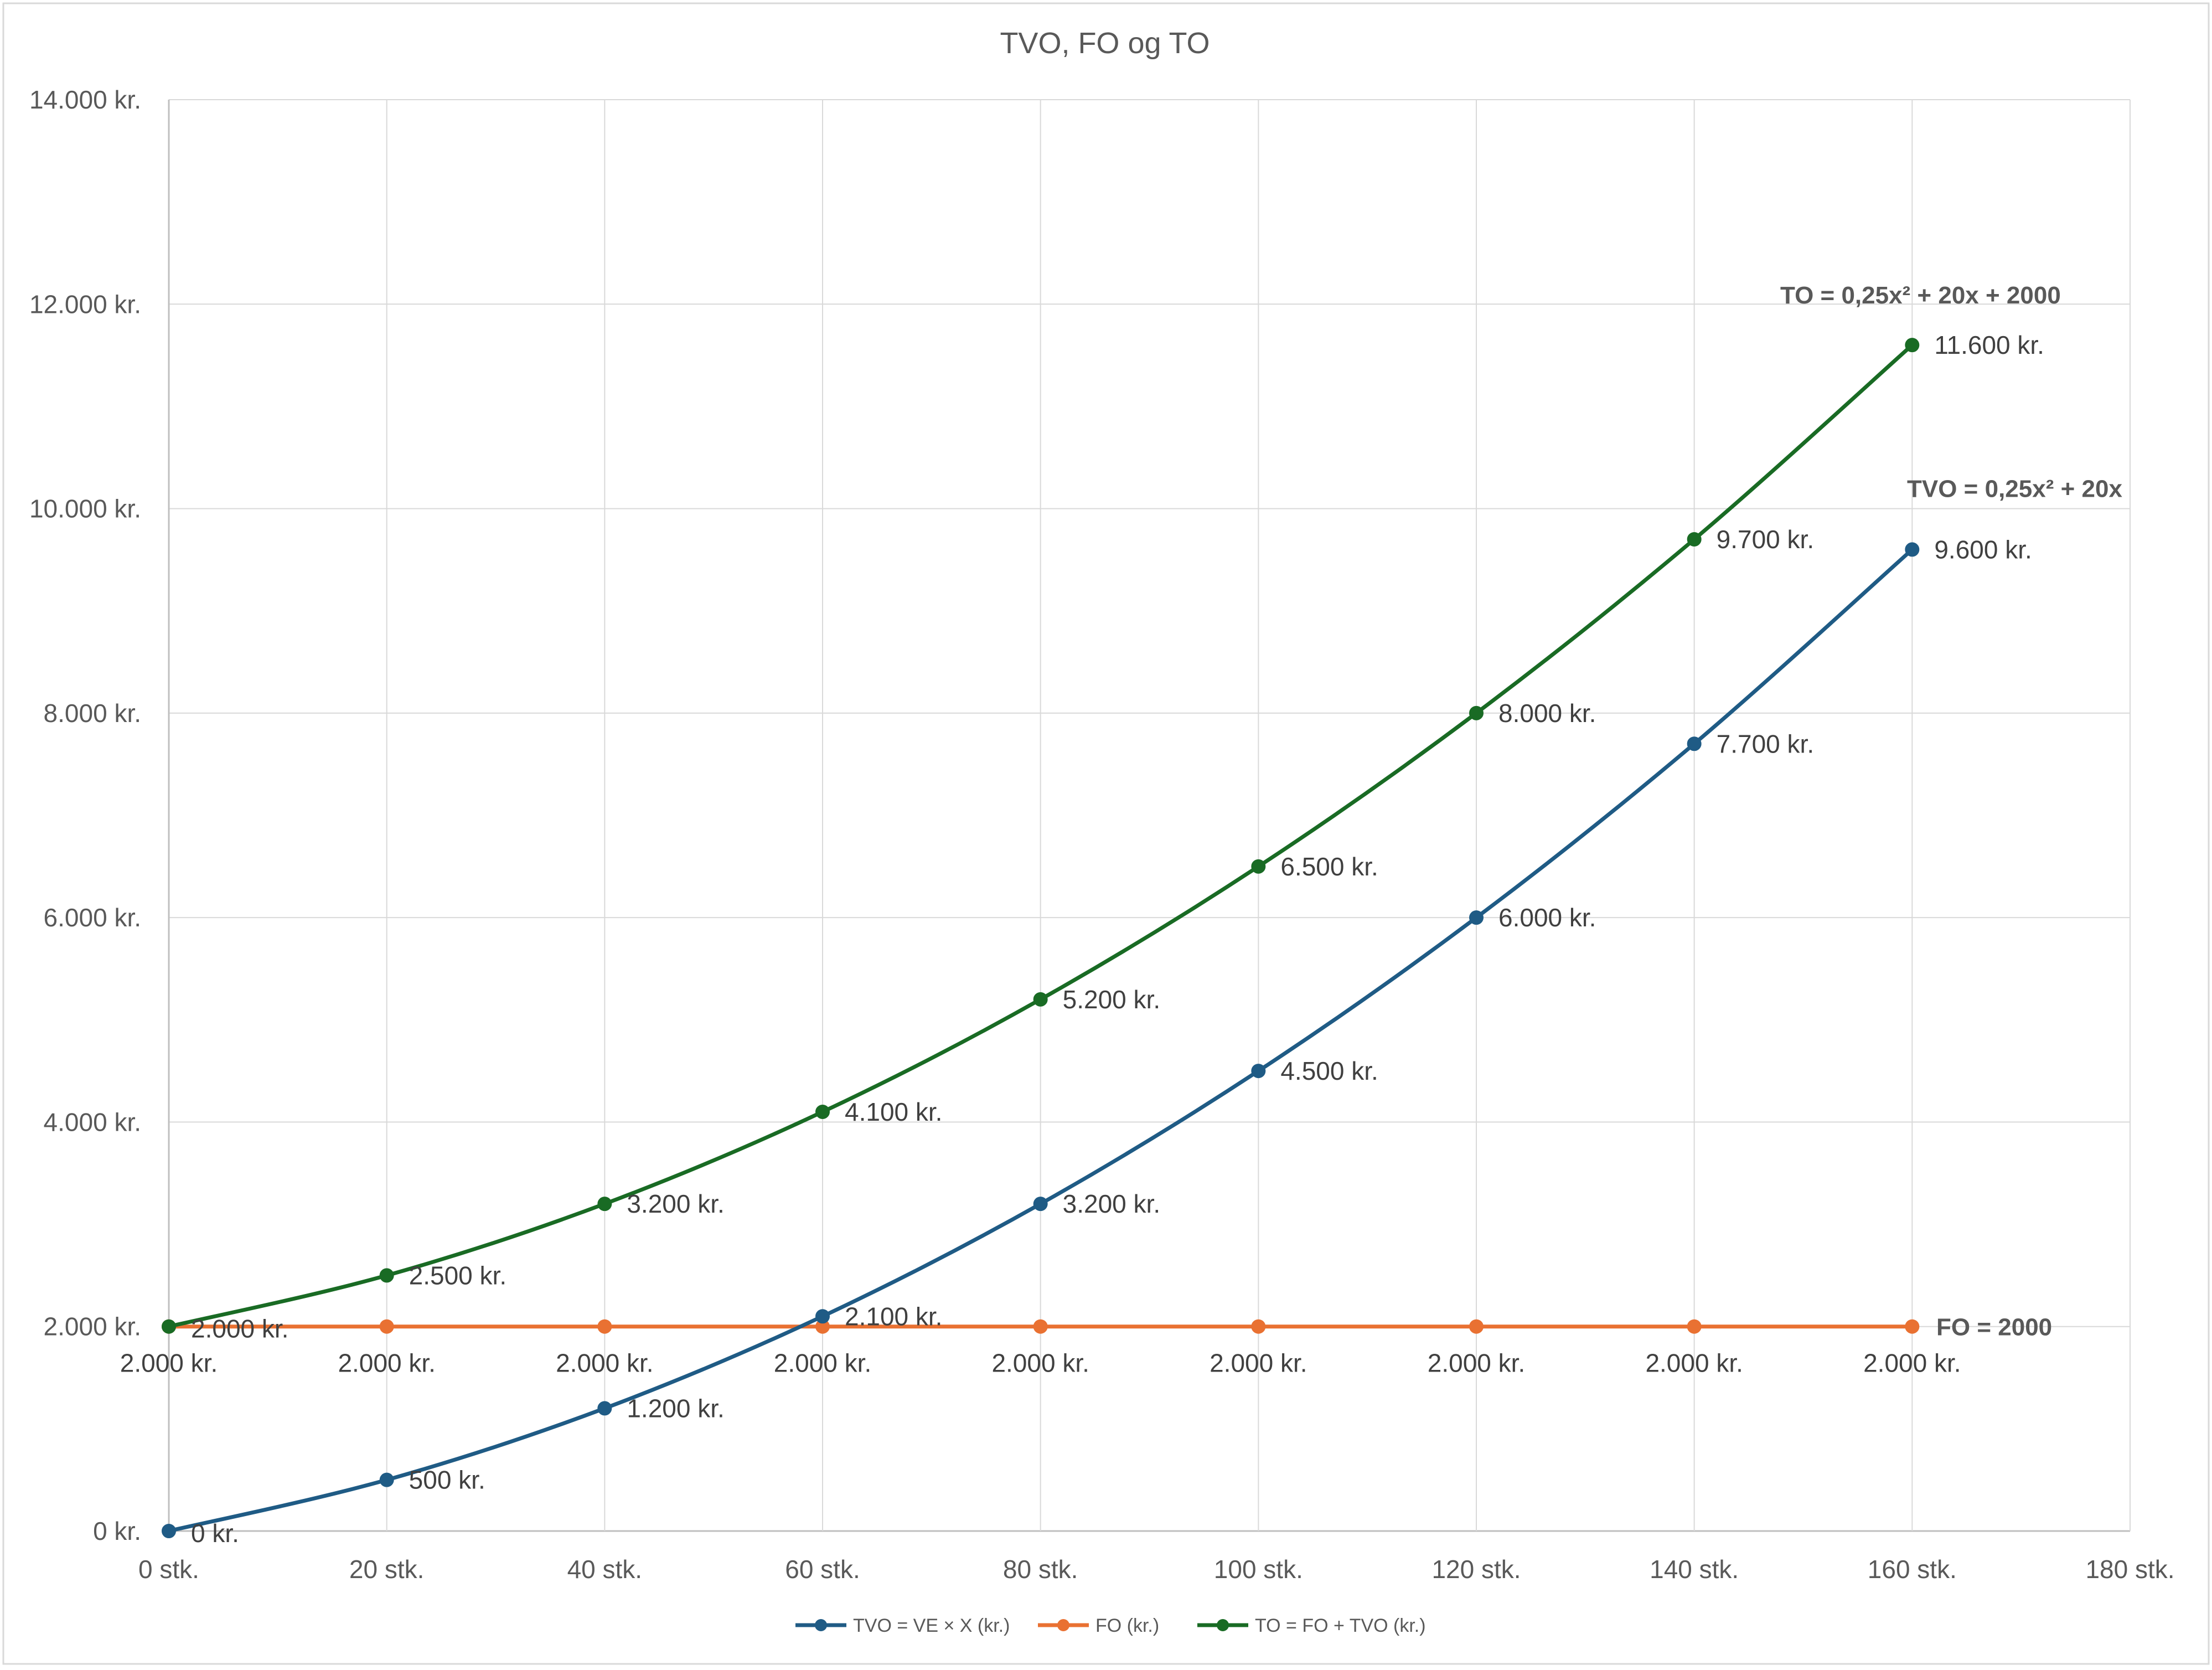 This screenshot has width=2212, height=1670. What do you see at coordinates (92, 917) in the screenshot?
I see `y-tick-label: 6.000 kr.` at bounding box center [92, 917].